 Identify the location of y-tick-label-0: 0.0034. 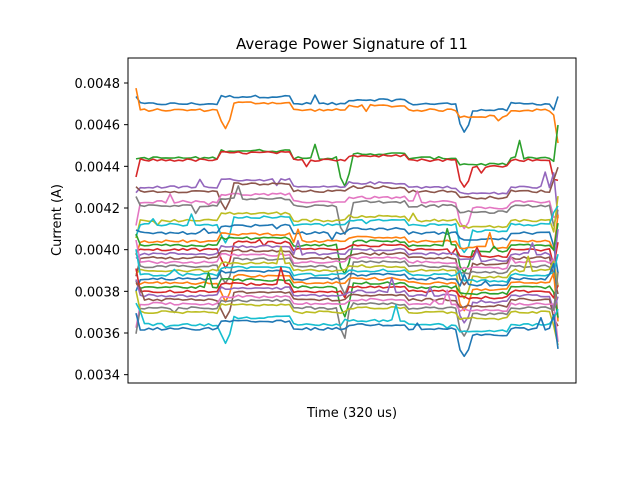
(98, 376).